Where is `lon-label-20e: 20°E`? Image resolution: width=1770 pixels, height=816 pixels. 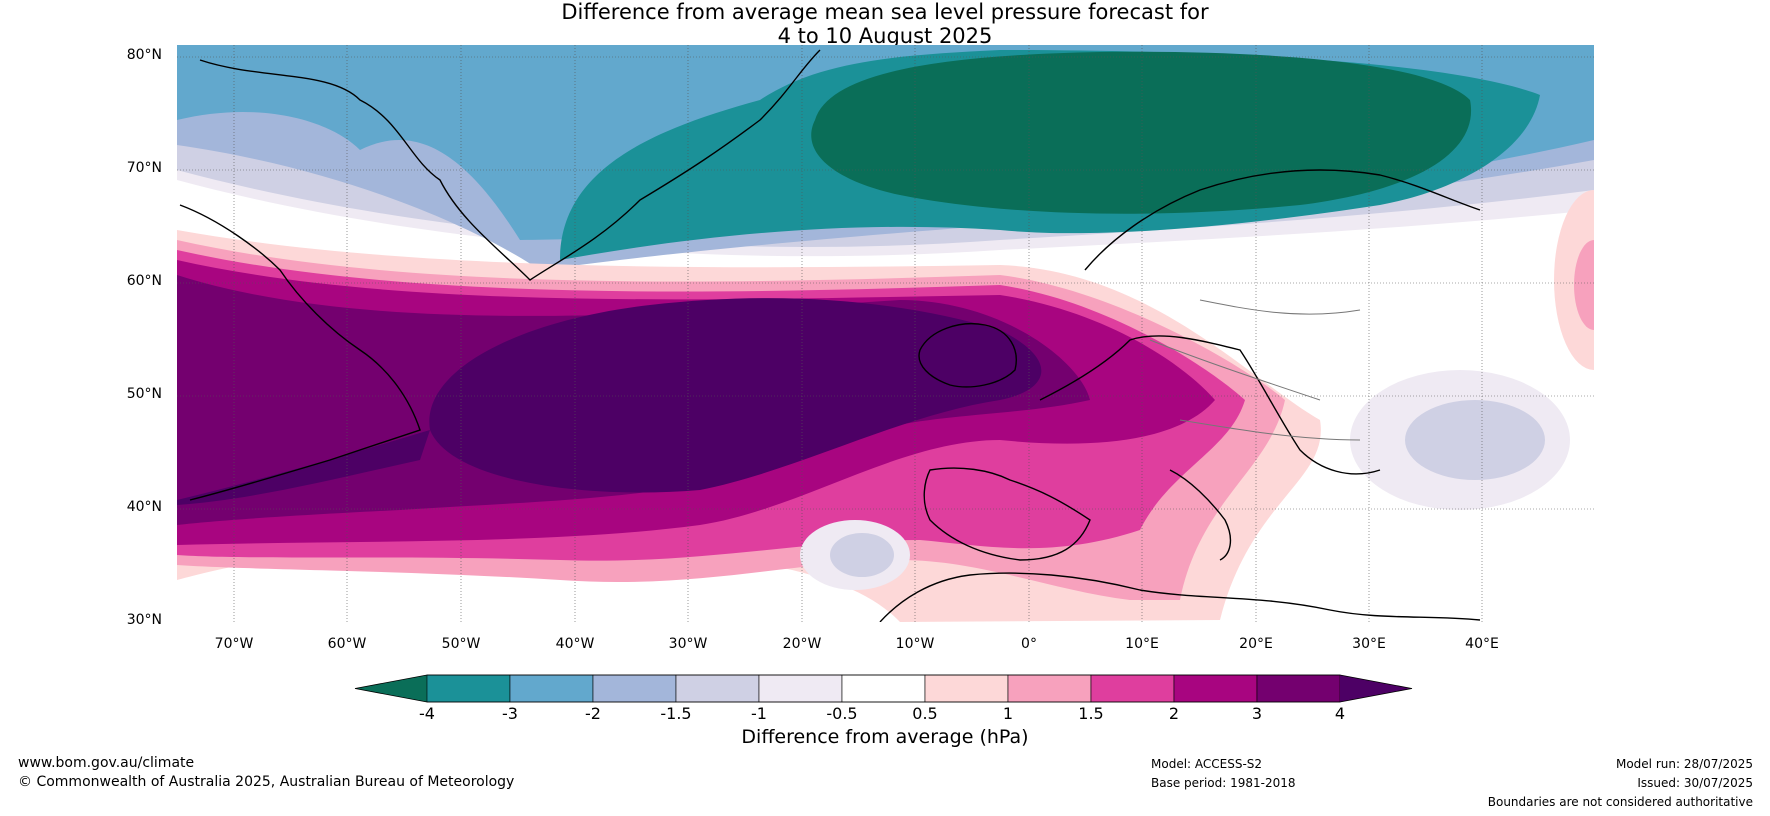 lon-label-20e: 20°E is located at coordinates (1256, 644).